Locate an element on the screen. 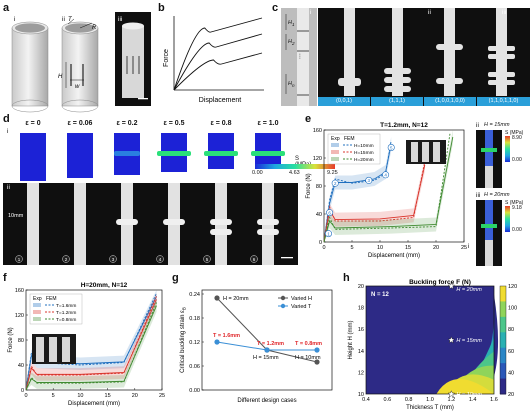  panel-a-i: i is located at coordinates (15, 19).